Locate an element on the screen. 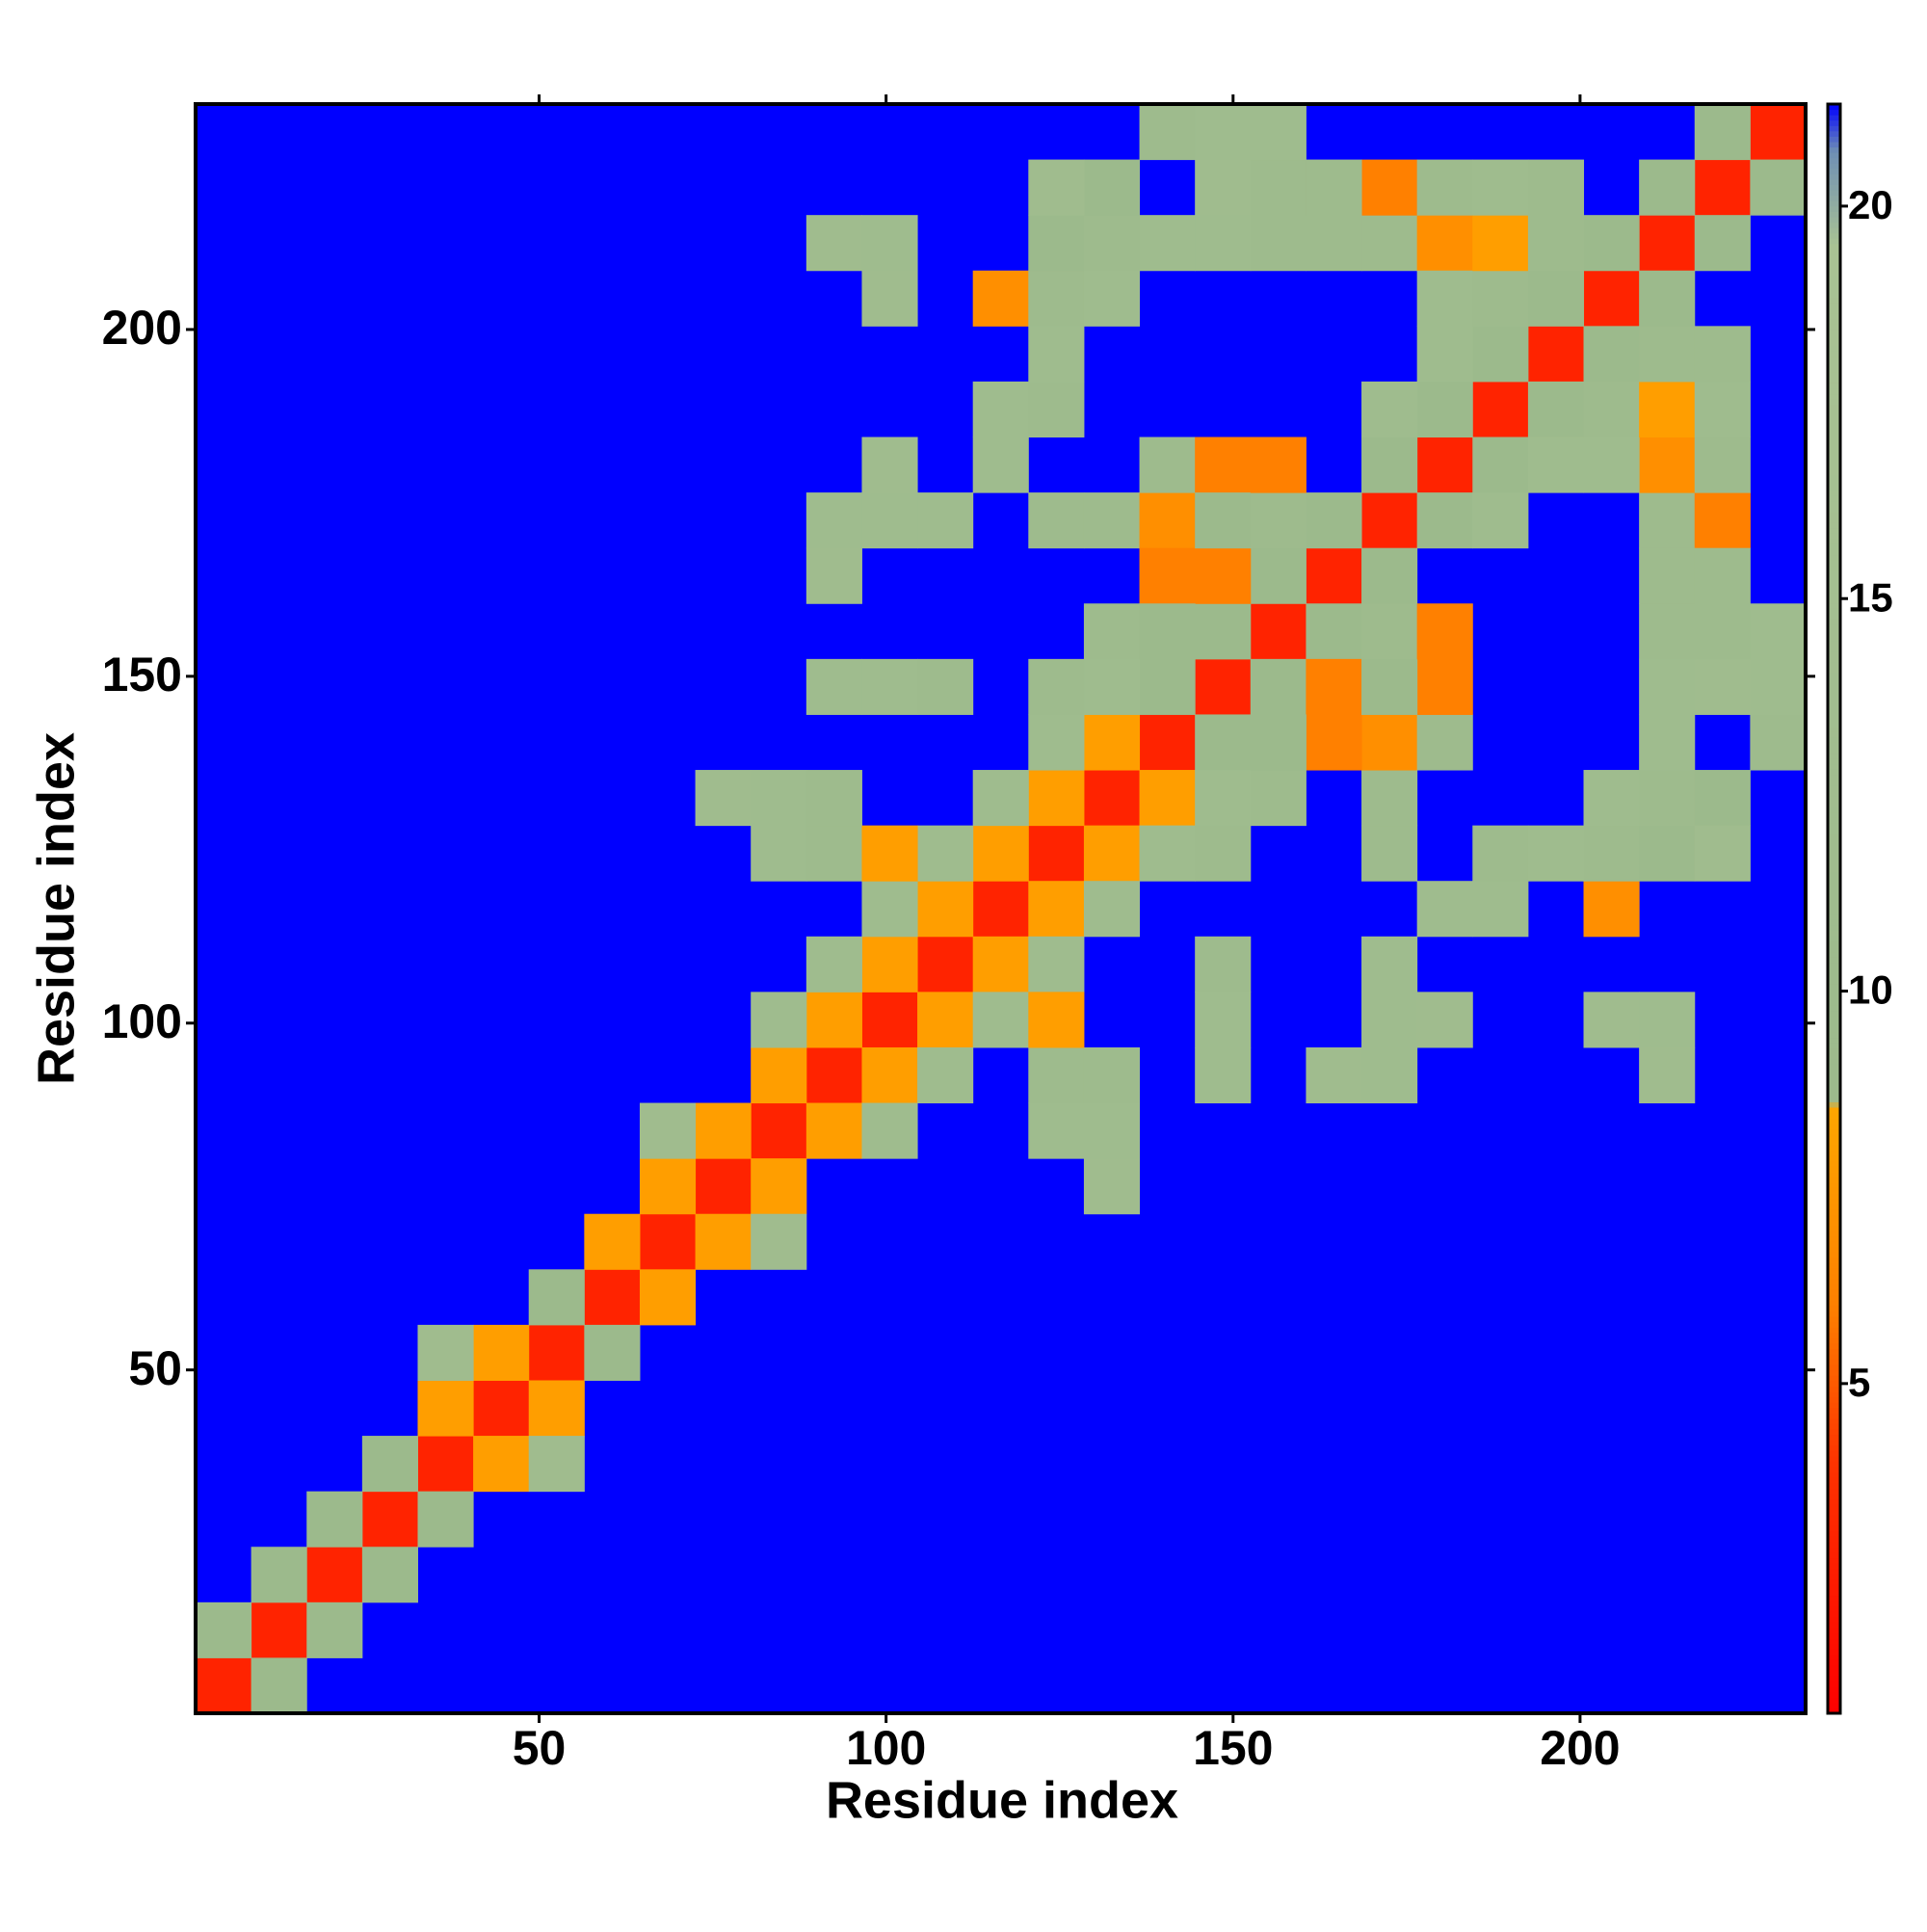 This screenshot has width=1927, height=1932. colorbar-frame is located at coordinates (1834, 908).